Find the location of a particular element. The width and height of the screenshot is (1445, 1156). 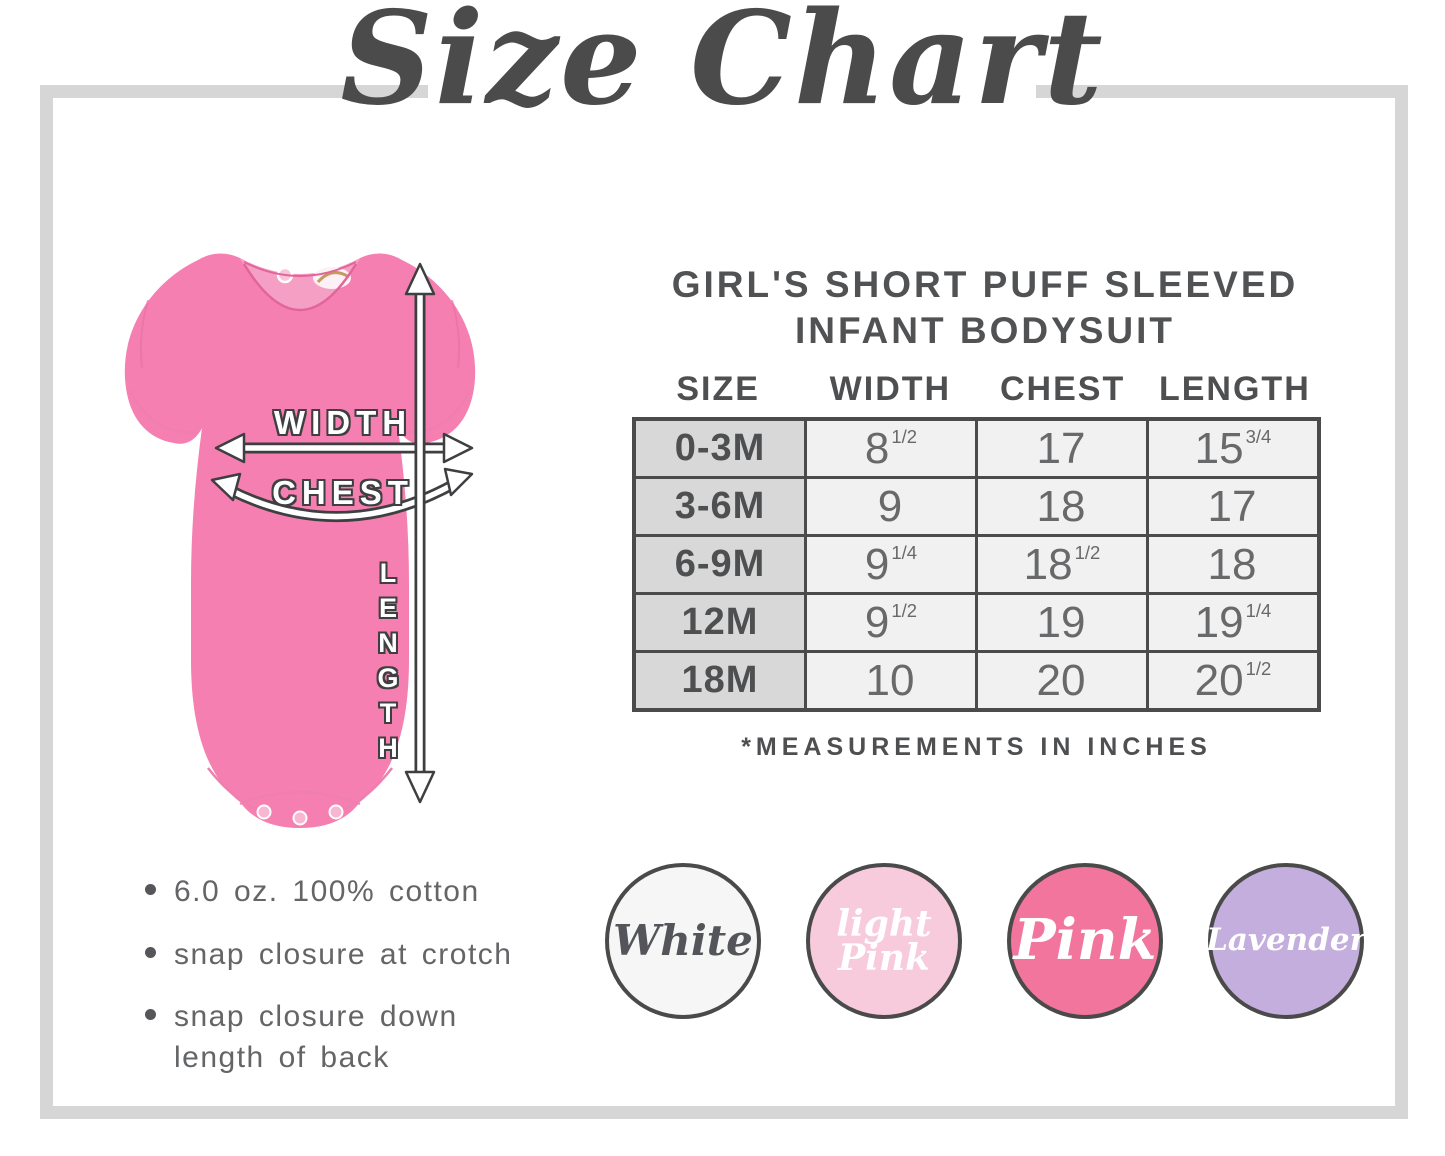

width-cell: 9 1/2 is located at coordinates (891, 622).